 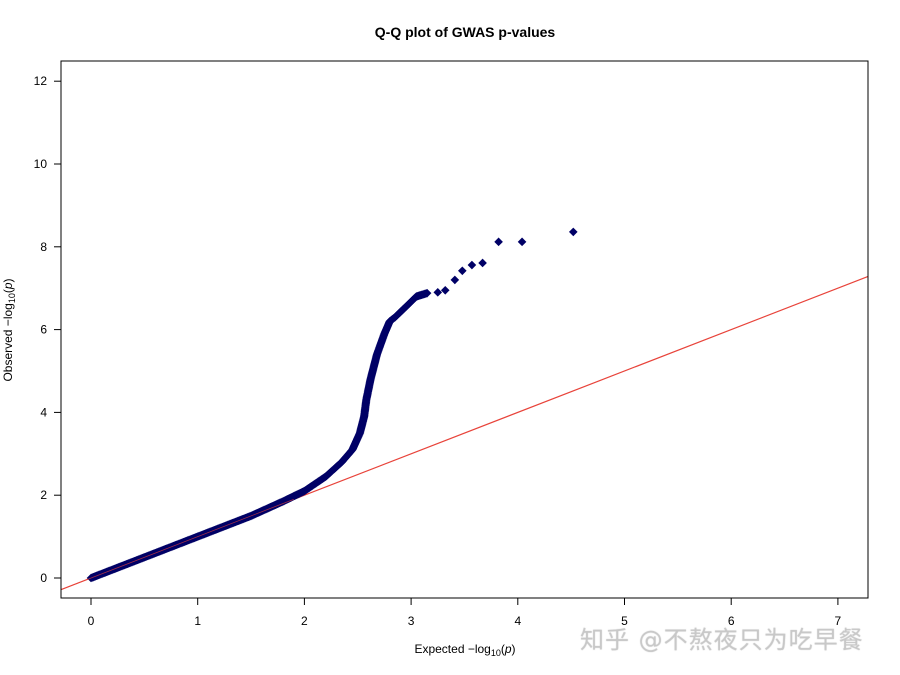 What do you see at coordinates (465, 32) in the screenshot?
I see `chart-title: Q-Q plot of GWAS p-values` at bounding box center [465, 32].